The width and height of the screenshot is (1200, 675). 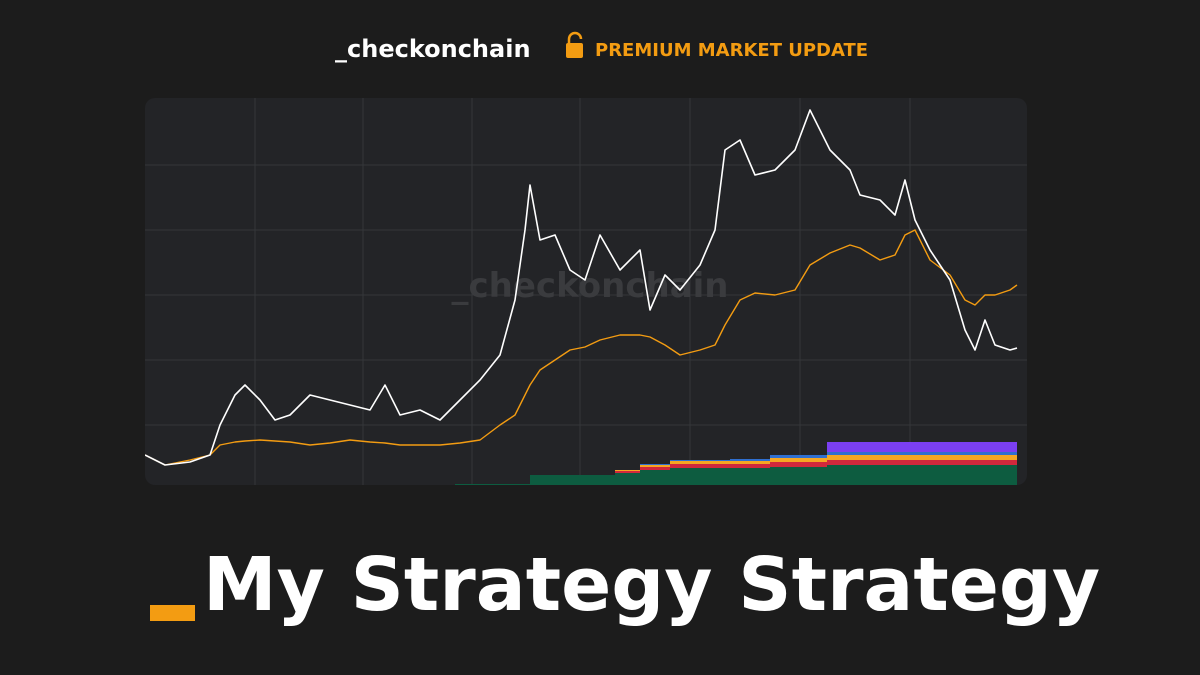 I want to click on watermark: _checkonchain, so click(x=590, y=286).